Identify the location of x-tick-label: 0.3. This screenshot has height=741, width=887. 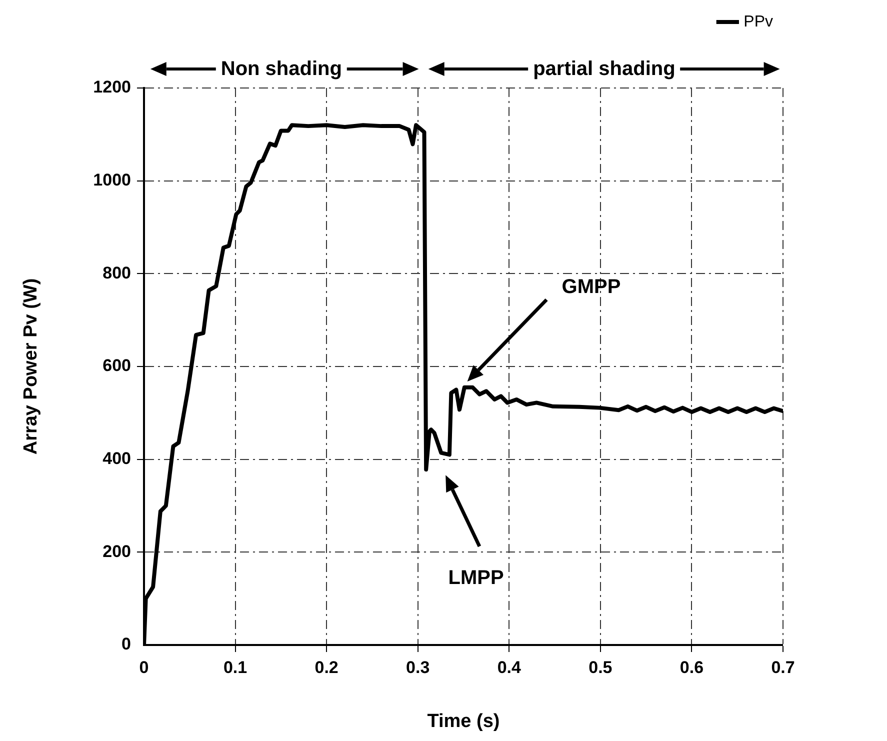
(418, 667).